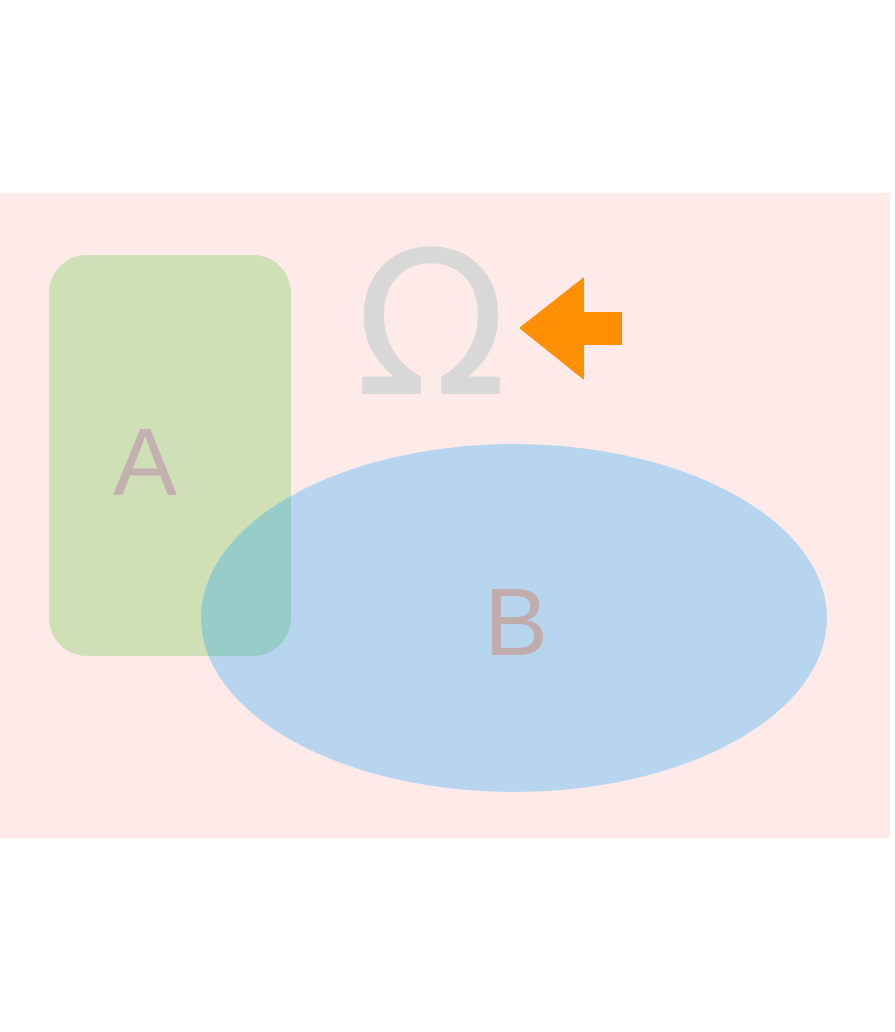 The width and height of the screenshot is (895, 1032). What do you see at coordinates (145, 462) in the screenshot?
I see `shape-a-label: A` at bounding box center [145, 462].